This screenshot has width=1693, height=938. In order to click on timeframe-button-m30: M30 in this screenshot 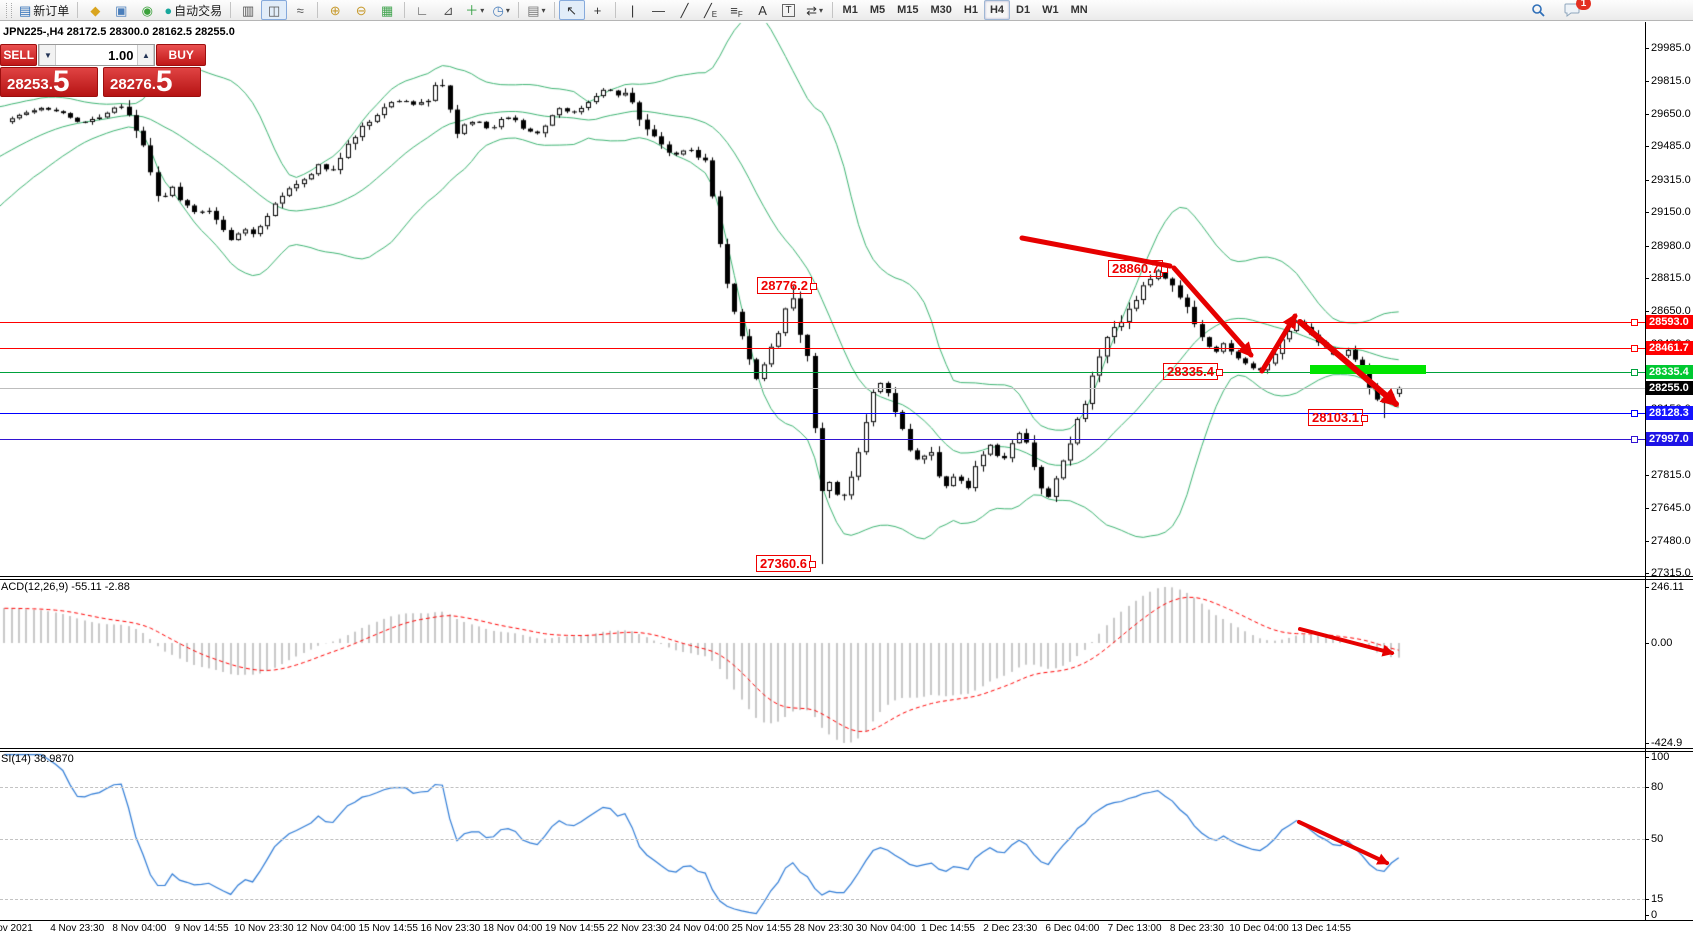, I will do `click(941, 10)`.